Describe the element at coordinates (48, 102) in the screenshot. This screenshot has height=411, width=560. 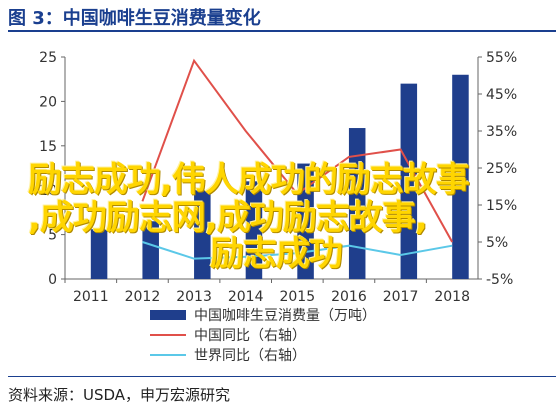
I see `left-tick-label: 20` at that location.